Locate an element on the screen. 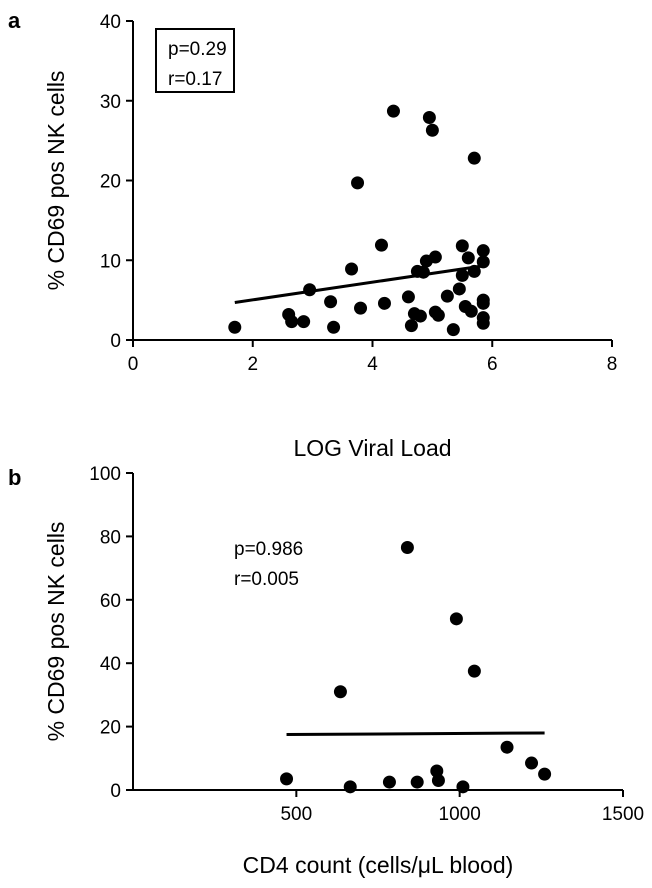 This screenshot has height=888, width=652. panel-b-x-tick-label: 500 is located at coordinates (296, 814).